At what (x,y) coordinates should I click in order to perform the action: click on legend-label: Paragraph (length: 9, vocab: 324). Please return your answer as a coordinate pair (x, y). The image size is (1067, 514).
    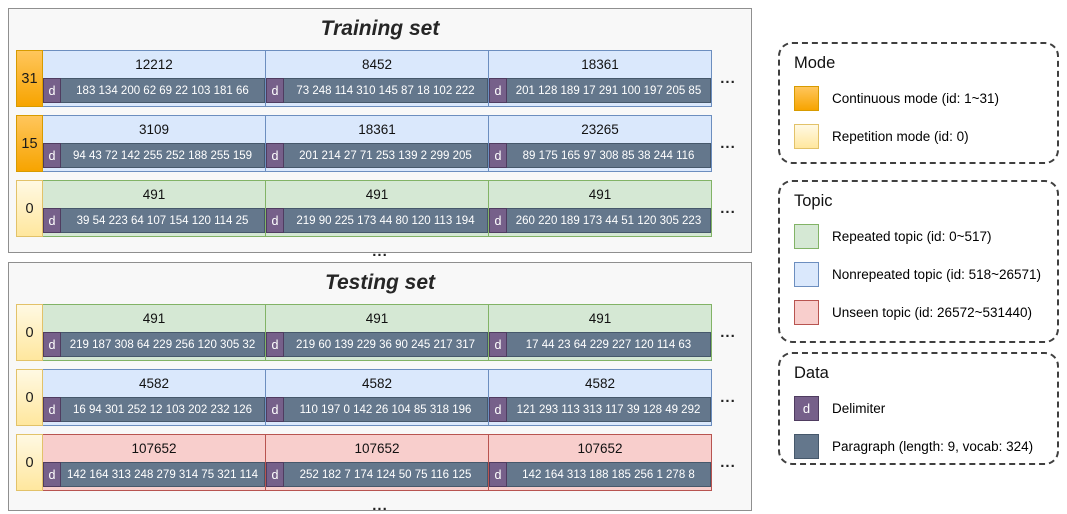
    Looking at the image, I should click on (933, 446).